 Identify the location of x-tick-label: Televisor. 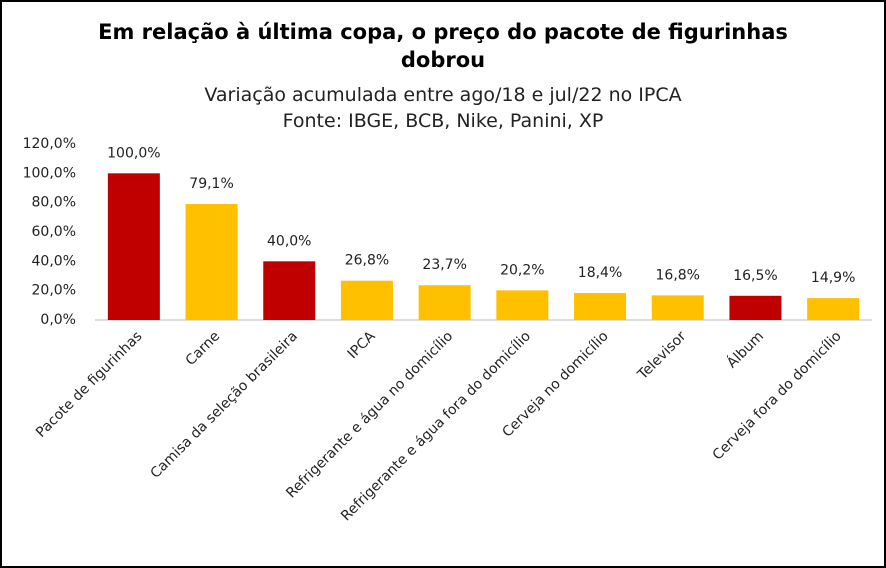
(661, 355).